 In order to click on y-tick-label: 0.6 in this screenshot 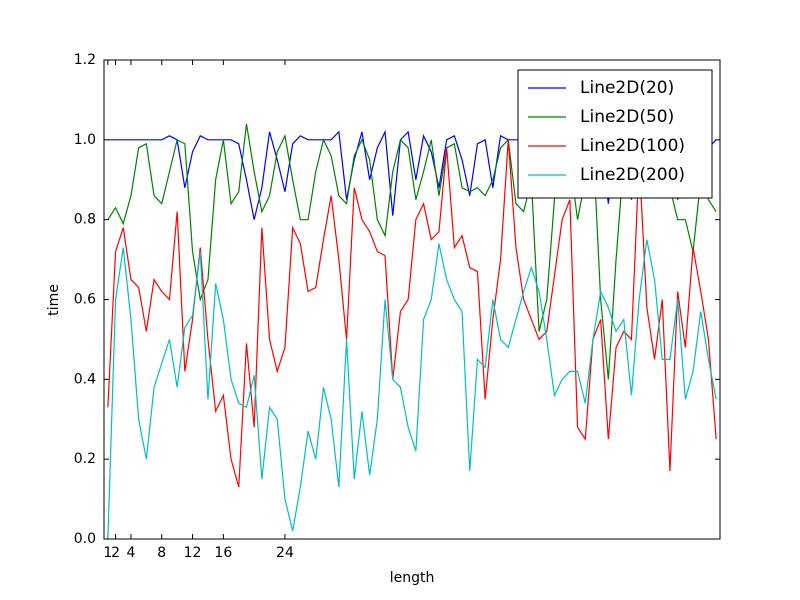, I will do `click(85, 300)`.